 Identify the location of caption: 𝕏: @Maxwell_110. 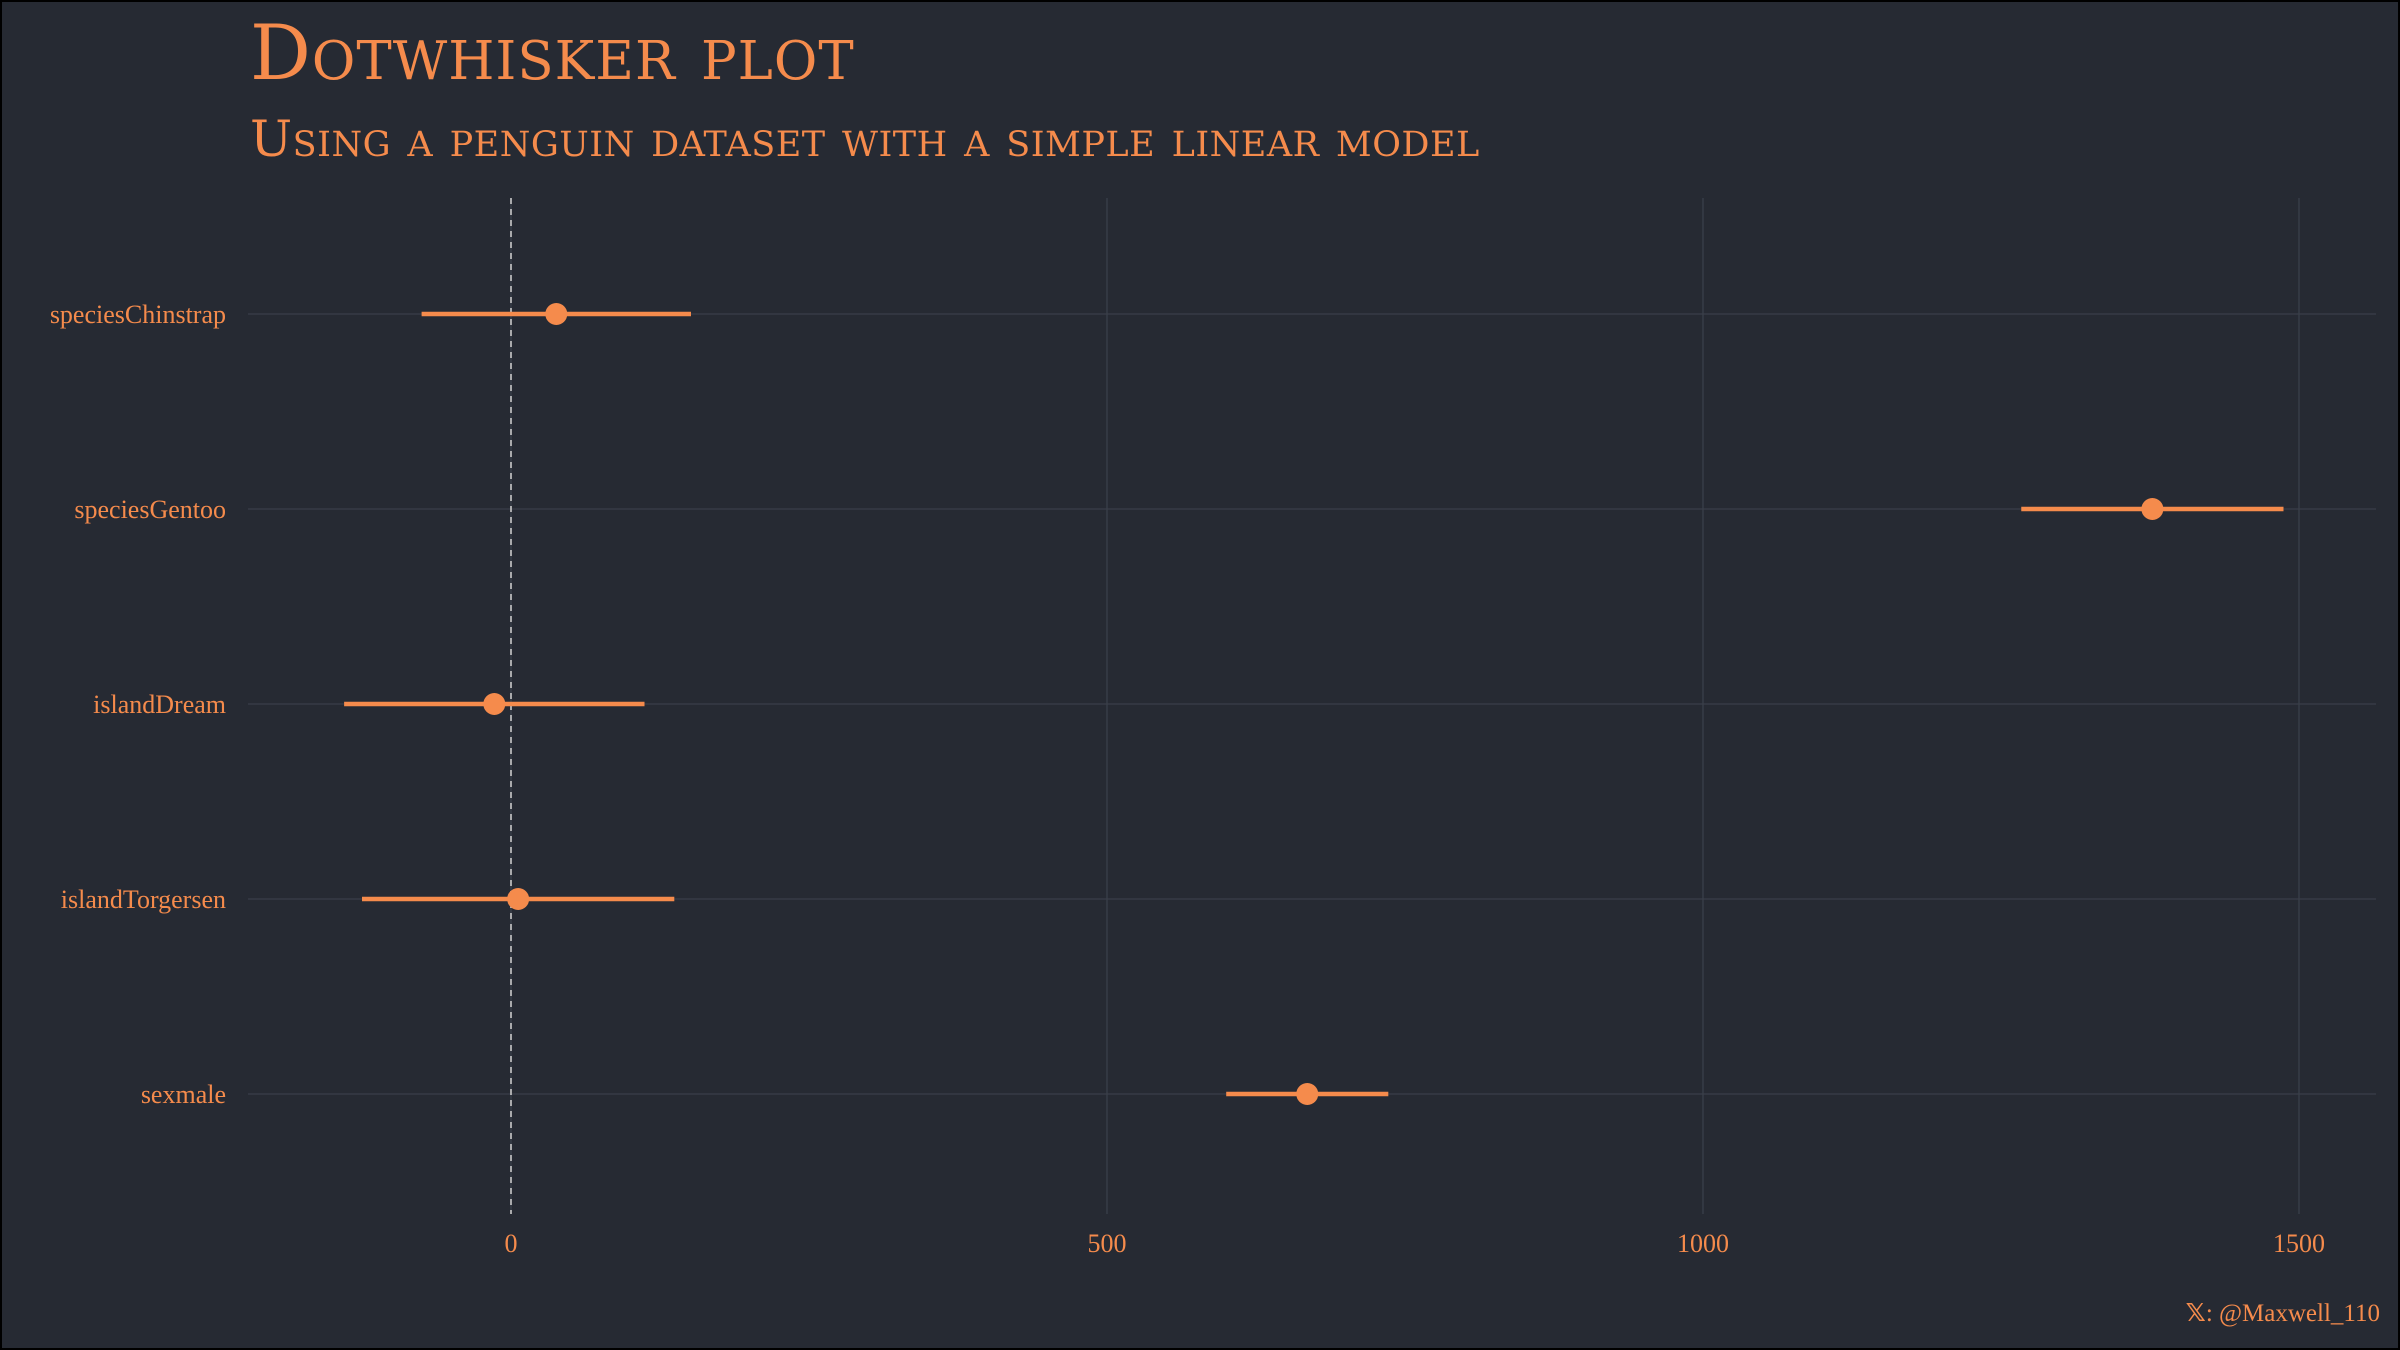
(2283, 1313).